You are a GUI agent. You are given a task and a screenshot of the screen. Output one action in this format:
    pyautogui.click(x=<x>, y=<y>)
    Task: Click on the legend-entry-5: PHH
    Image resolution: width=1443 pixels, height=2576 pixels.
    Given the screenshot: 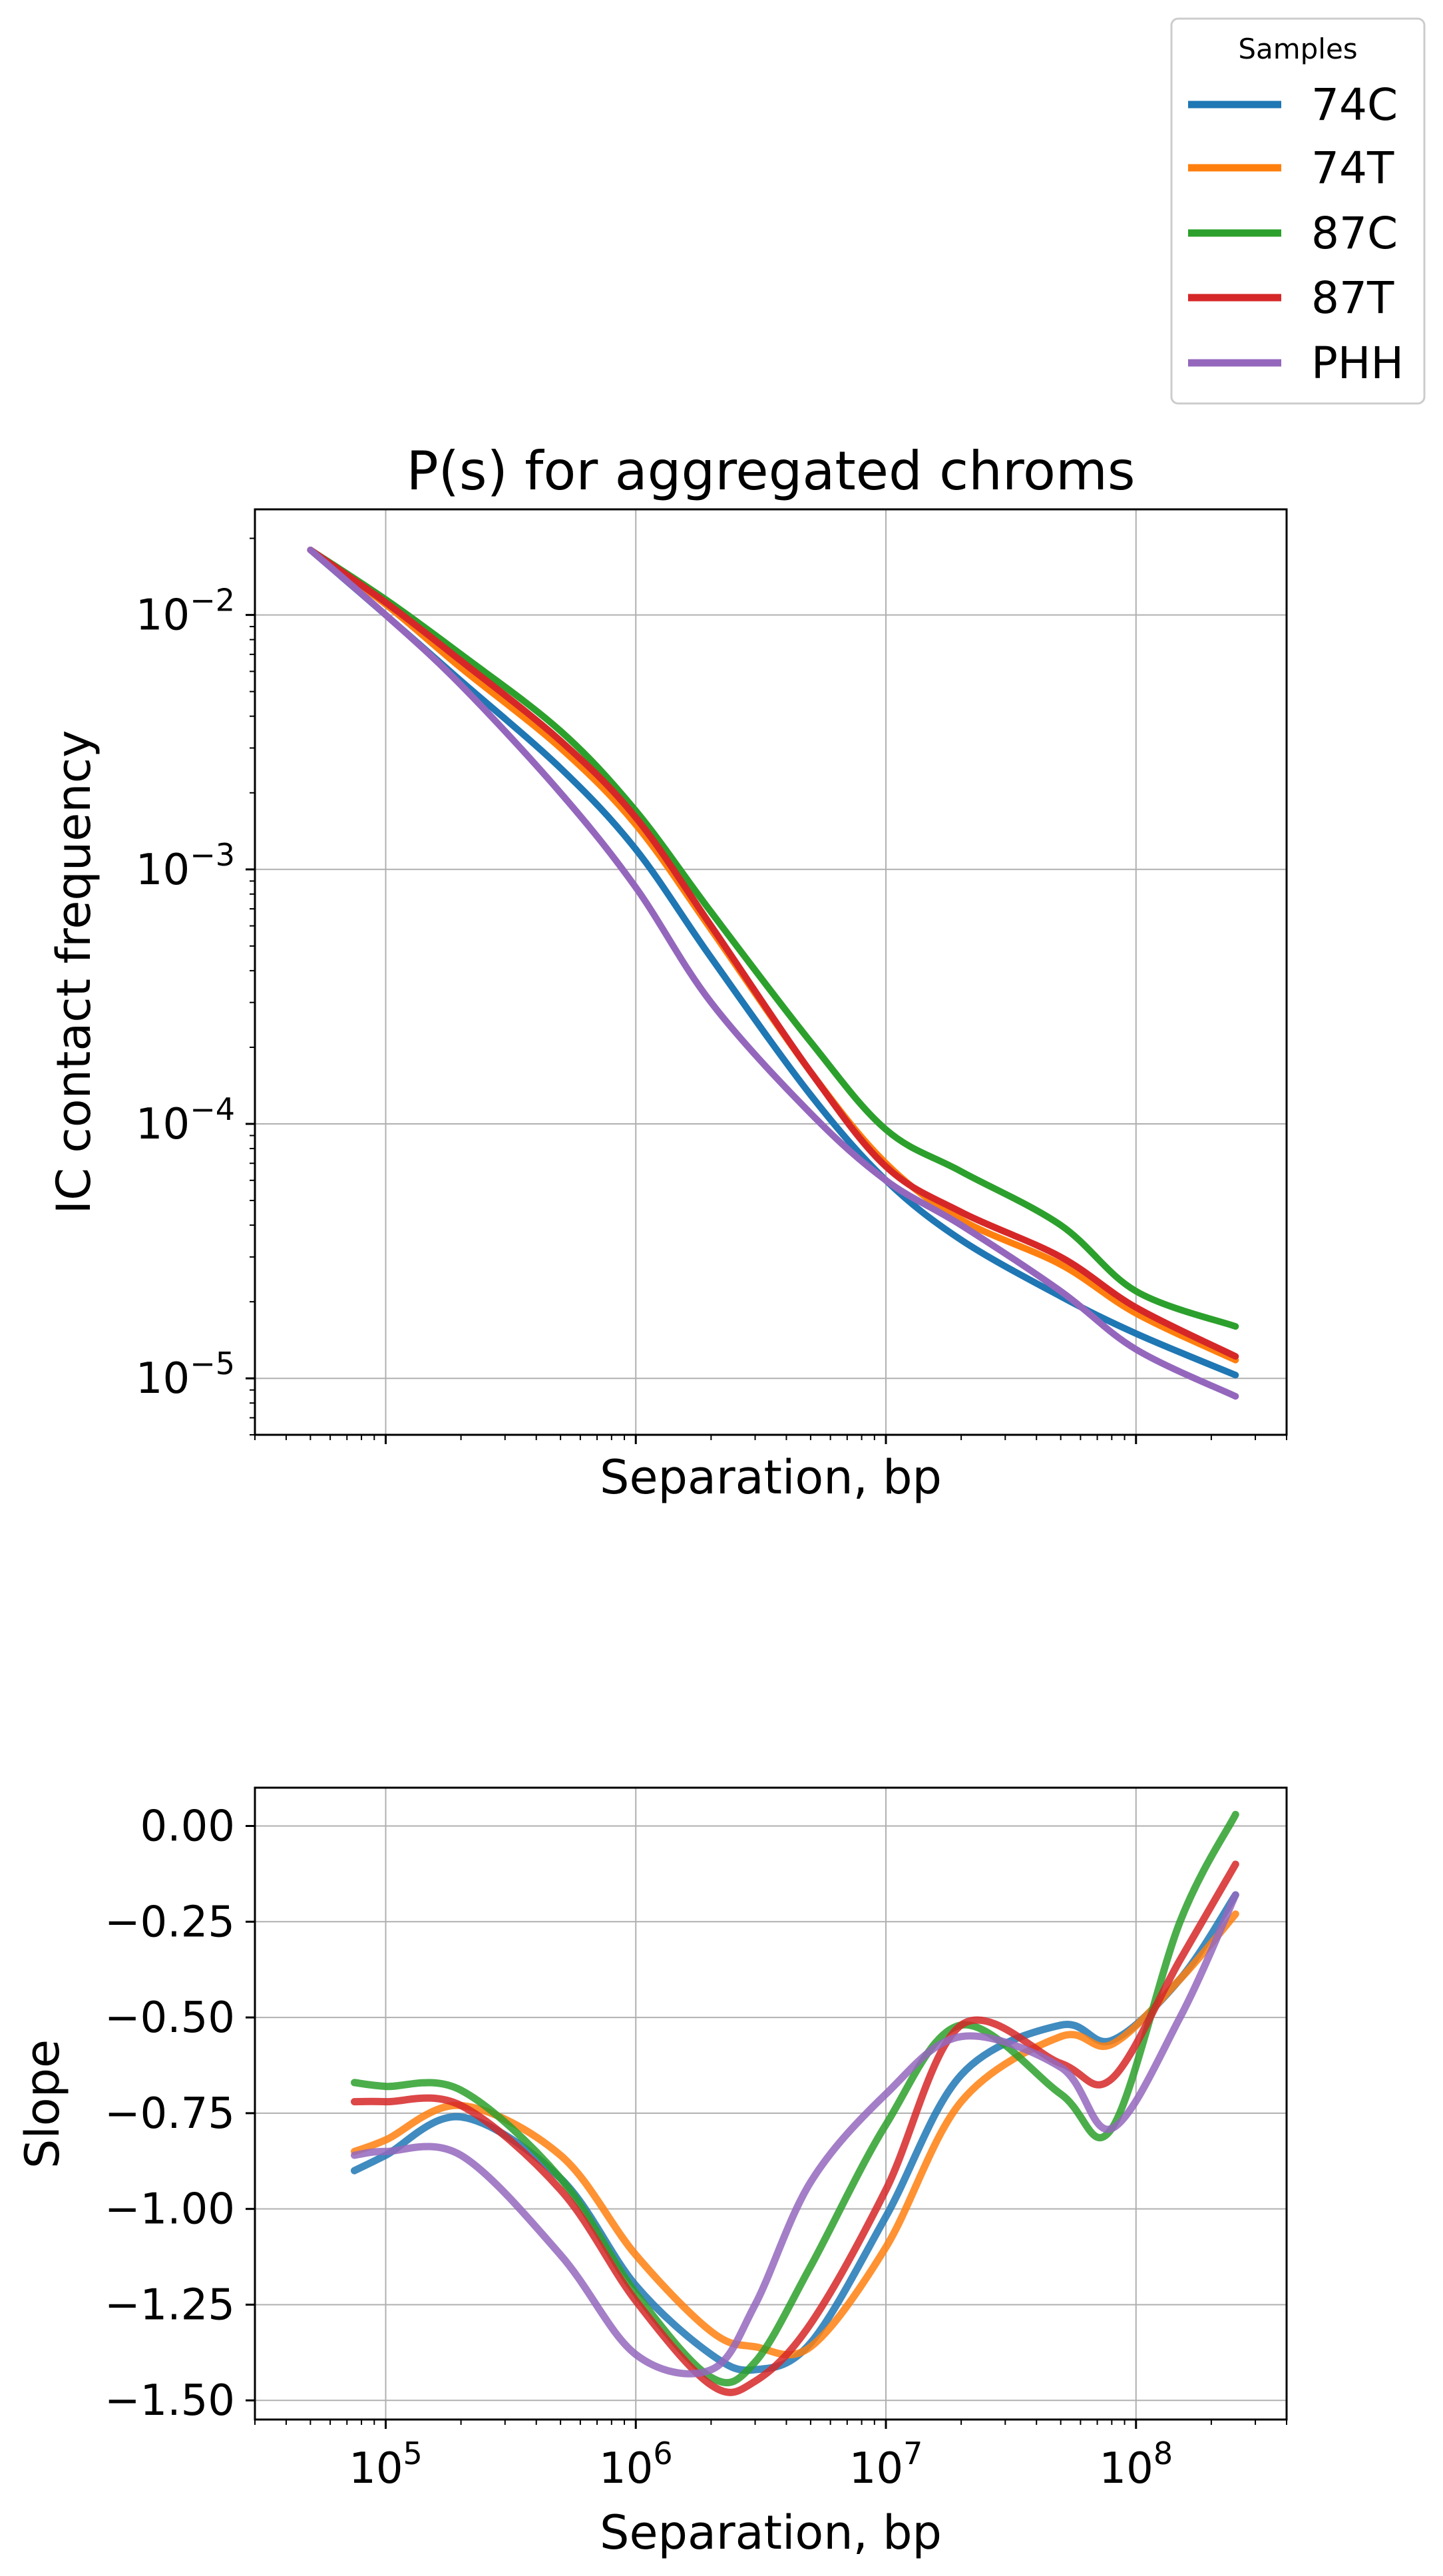 What is the action you would take?
    pyautogui.click(x=1296, y=364)
    